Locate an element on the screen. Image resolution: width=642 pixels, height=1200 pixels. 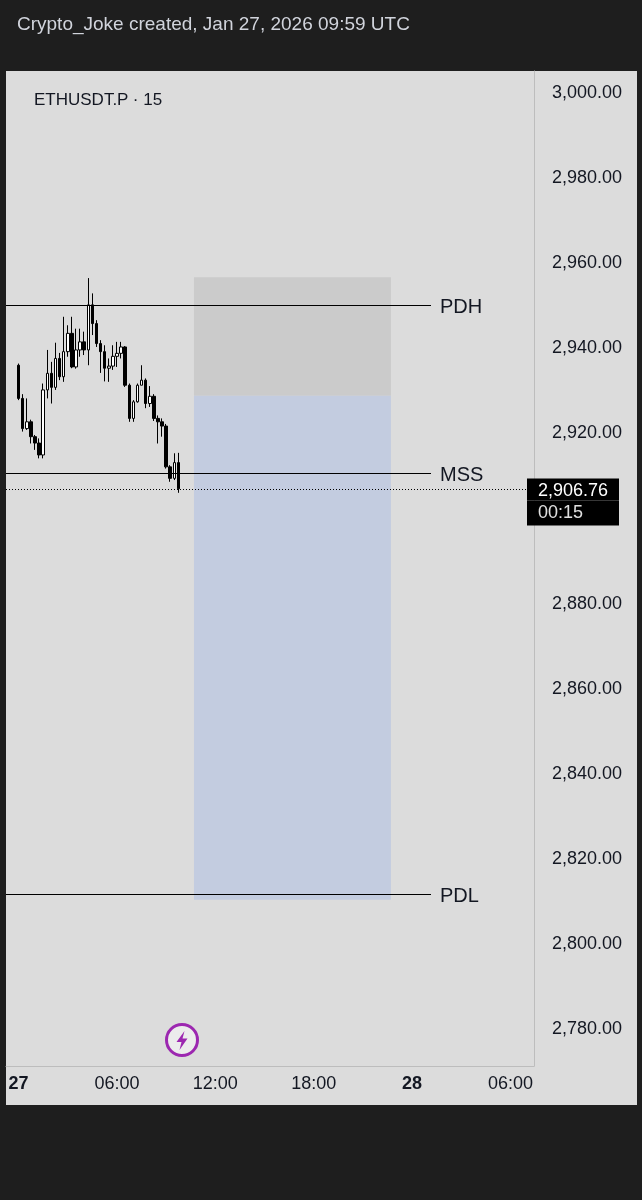
text: Crypto_Joke created, Jan 27, 2026 09:59 UTC is located at coordinates (213, 24).